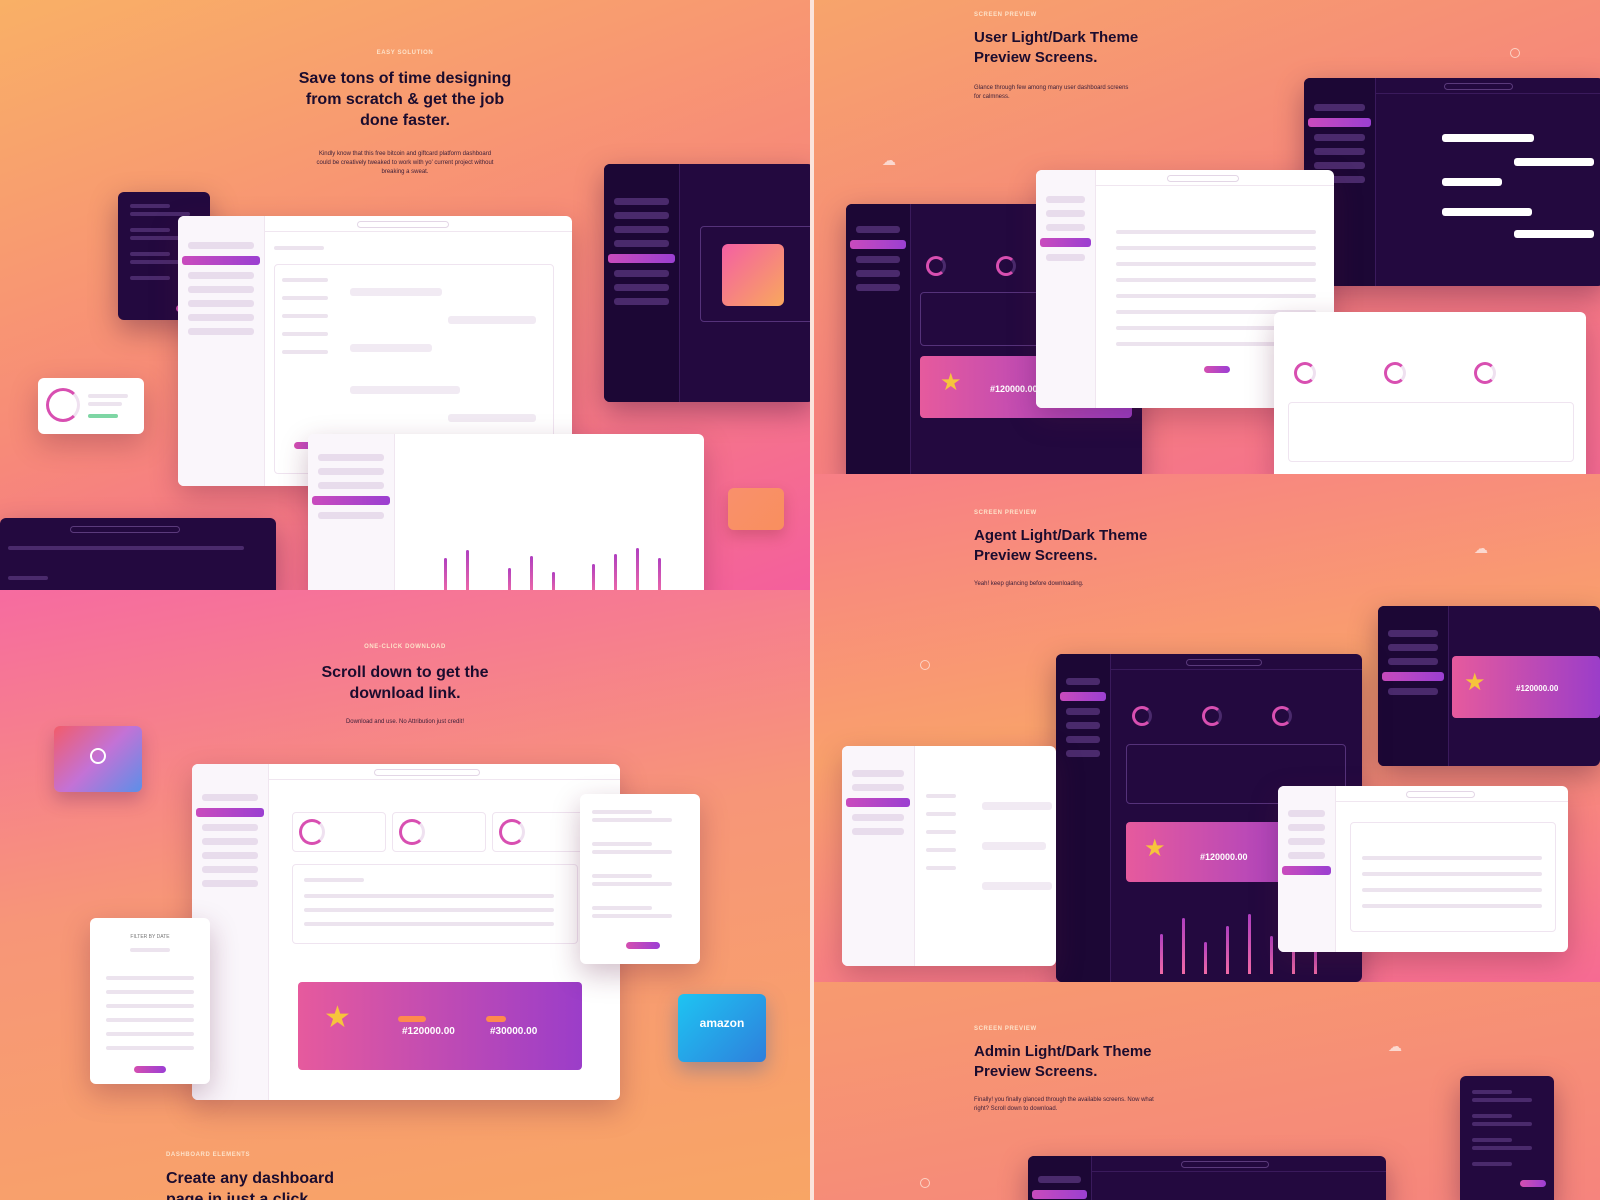 Image resolution: width=1600 pixels, height=1200 pixels. I want to click on eyebrow-elements: DASHBOARD ELEMENTS, so click(208, 1155).